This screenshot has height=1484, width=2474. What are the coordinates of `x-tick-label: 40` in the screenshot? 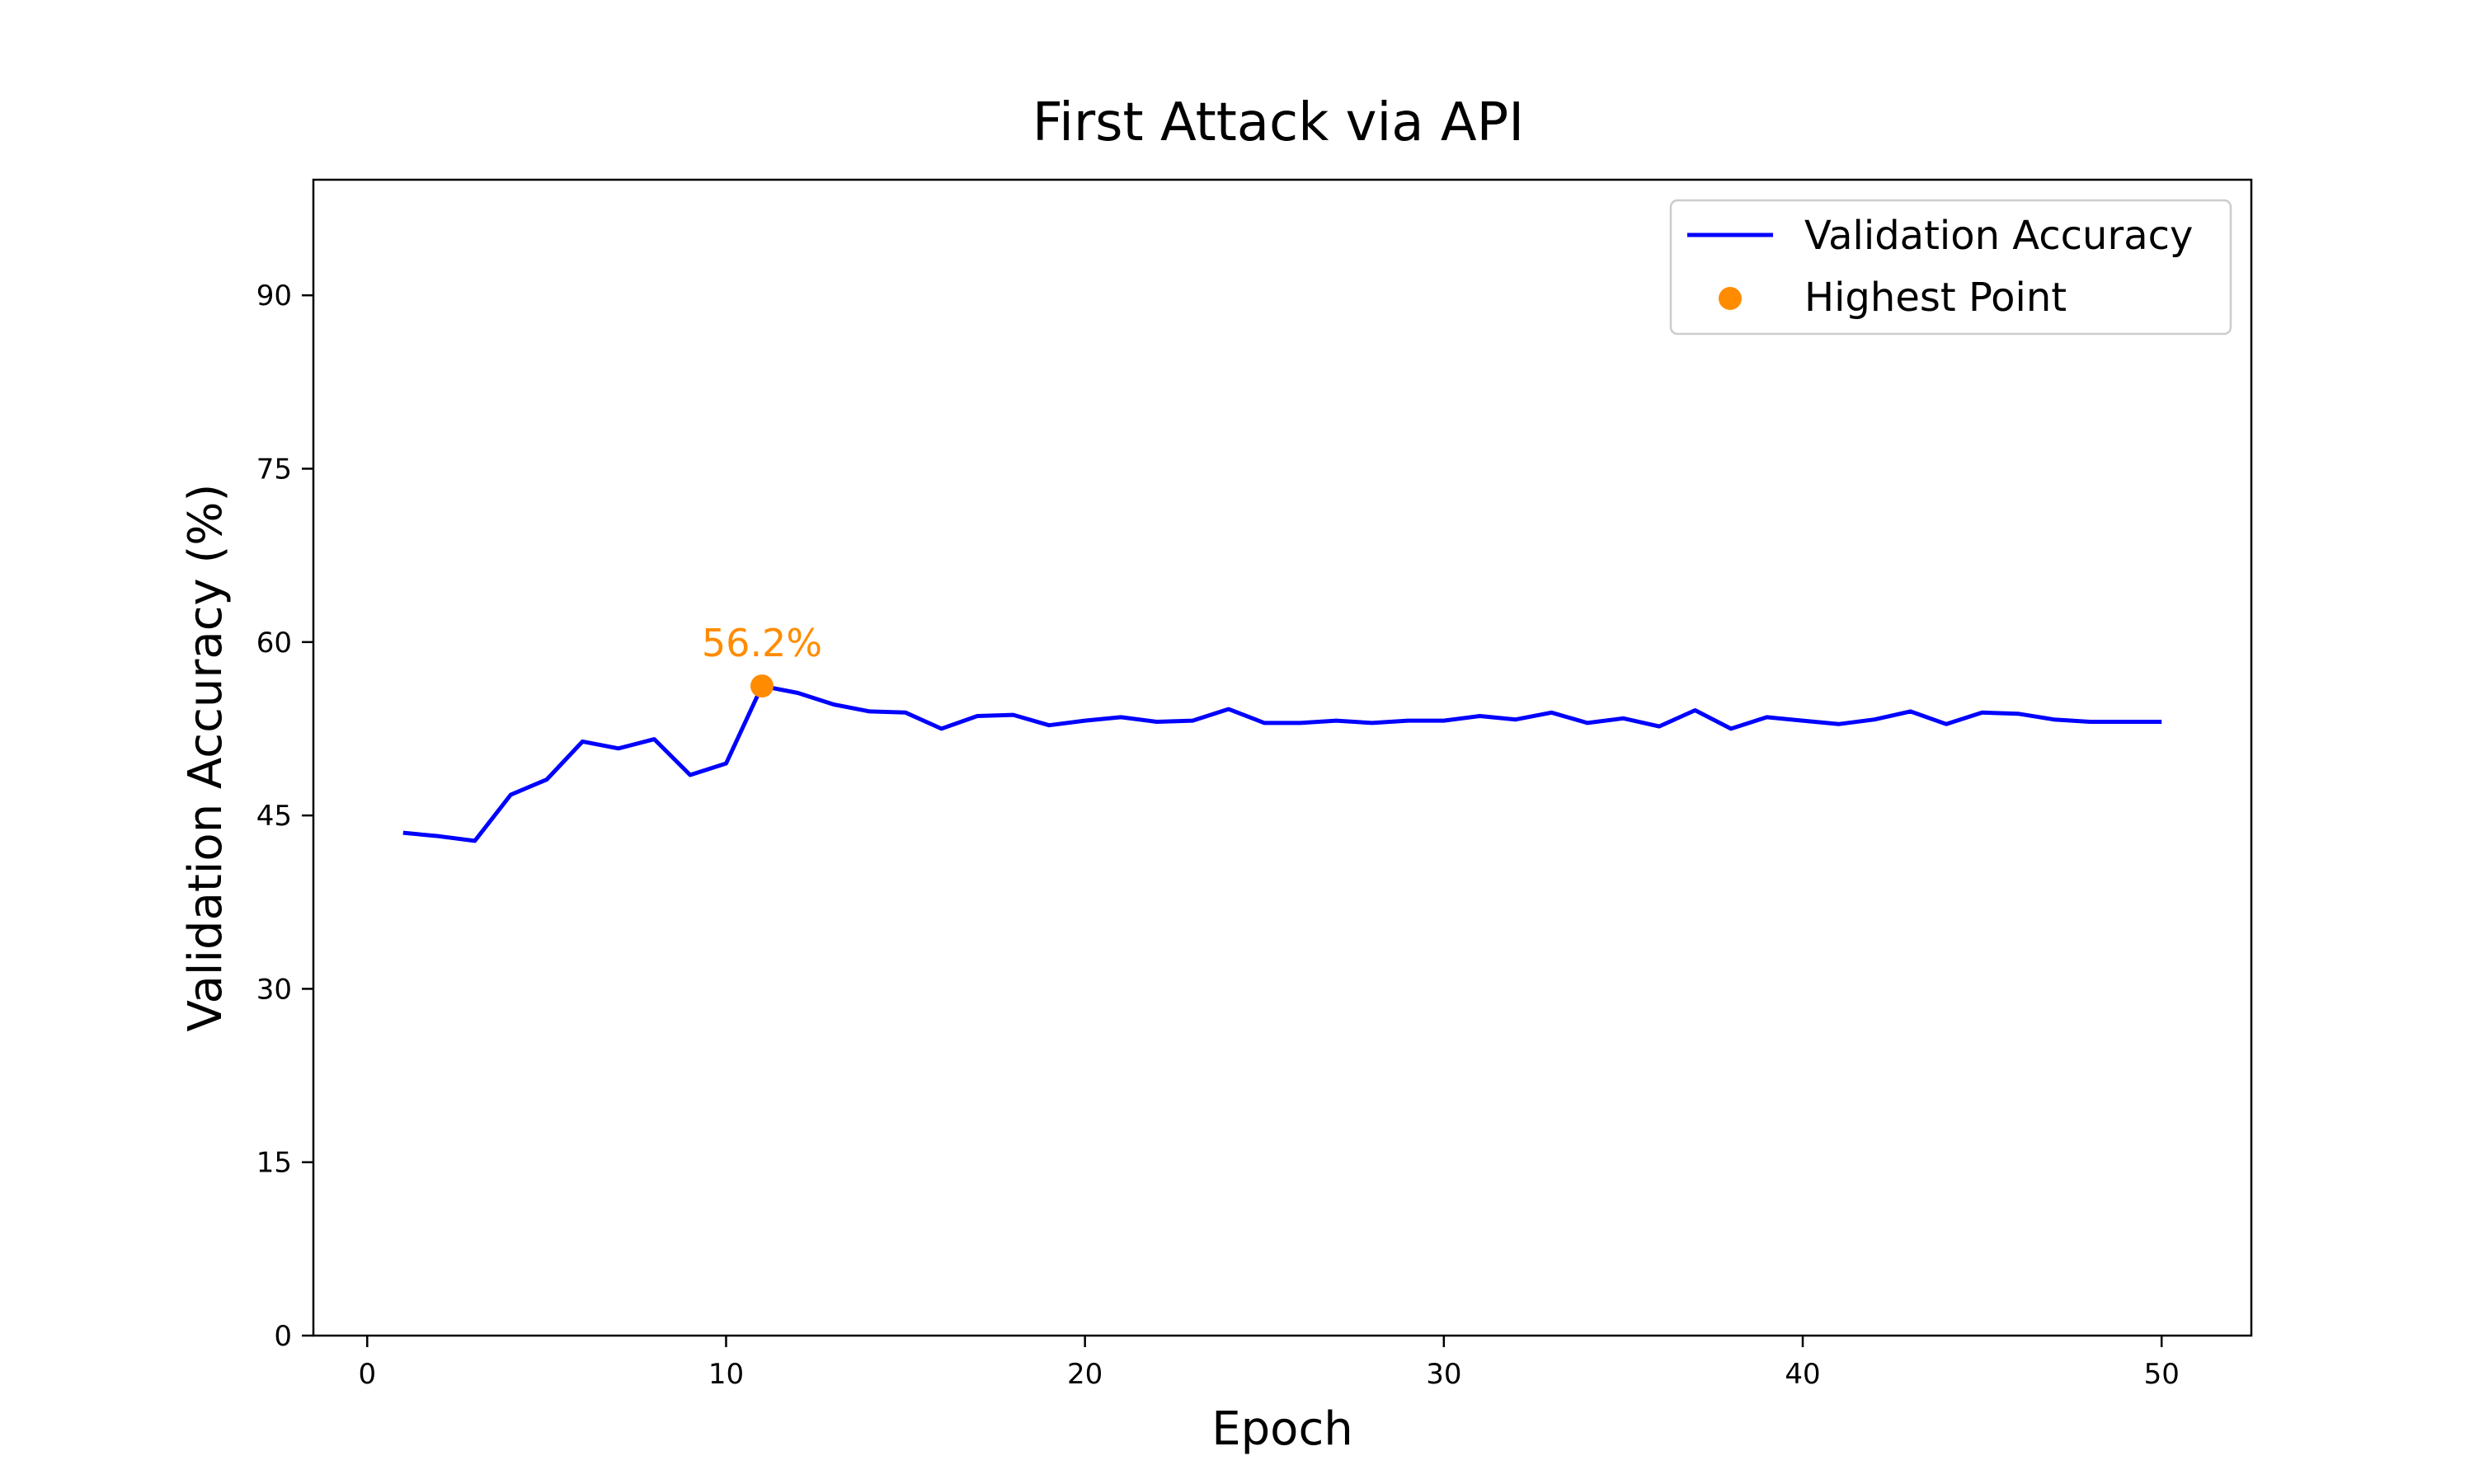 It's located at (1802, 1374).